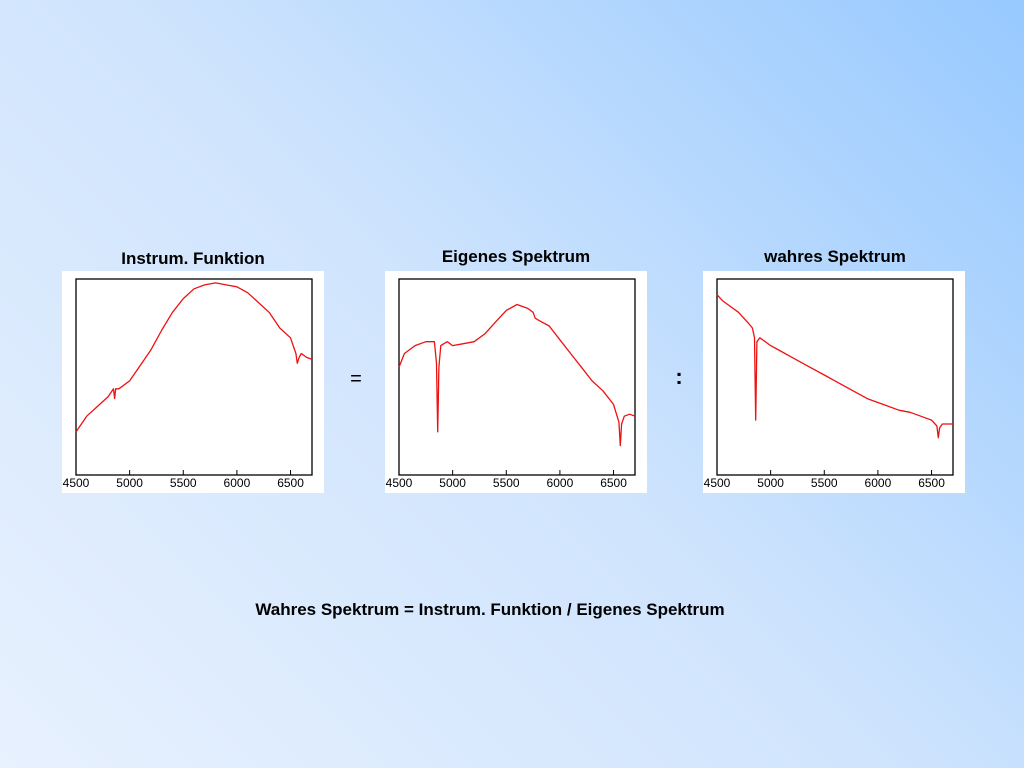 Image resolution: width=1024 pixels, height=768 pixels. Describe the element at coordinates (679, 376) in the screenshot. I see `division-sign: :` at that location.